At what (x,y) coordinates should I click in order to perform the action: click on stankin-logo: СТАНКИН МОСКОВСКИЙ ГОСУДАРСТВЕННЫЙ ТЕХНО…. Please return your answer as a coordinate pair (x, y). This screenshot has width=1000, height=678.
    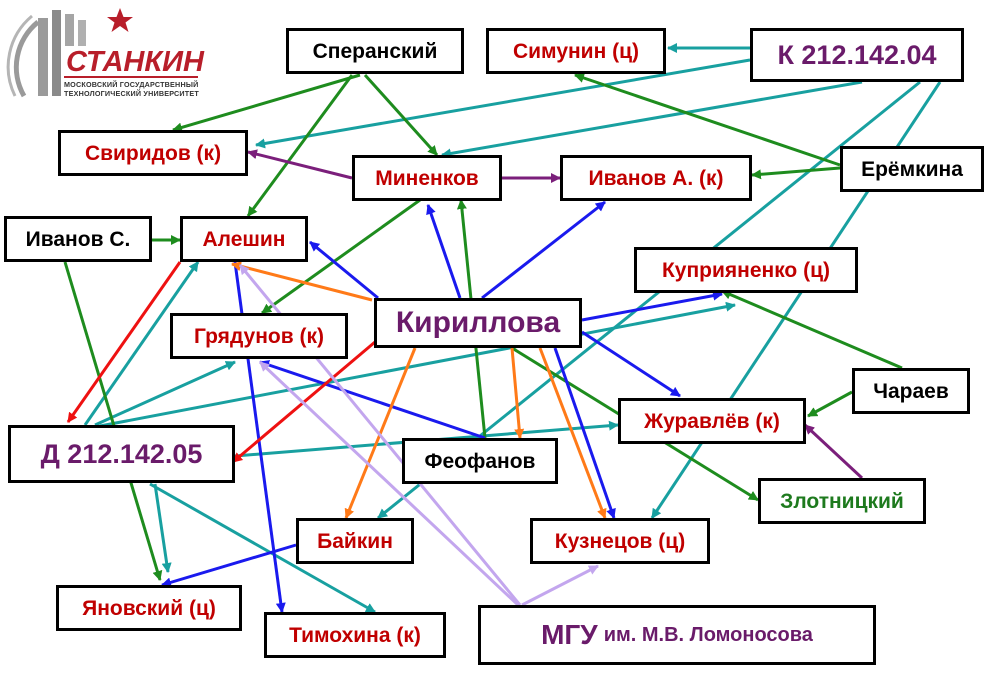
    Looking at the image, I should click on (104, 52).